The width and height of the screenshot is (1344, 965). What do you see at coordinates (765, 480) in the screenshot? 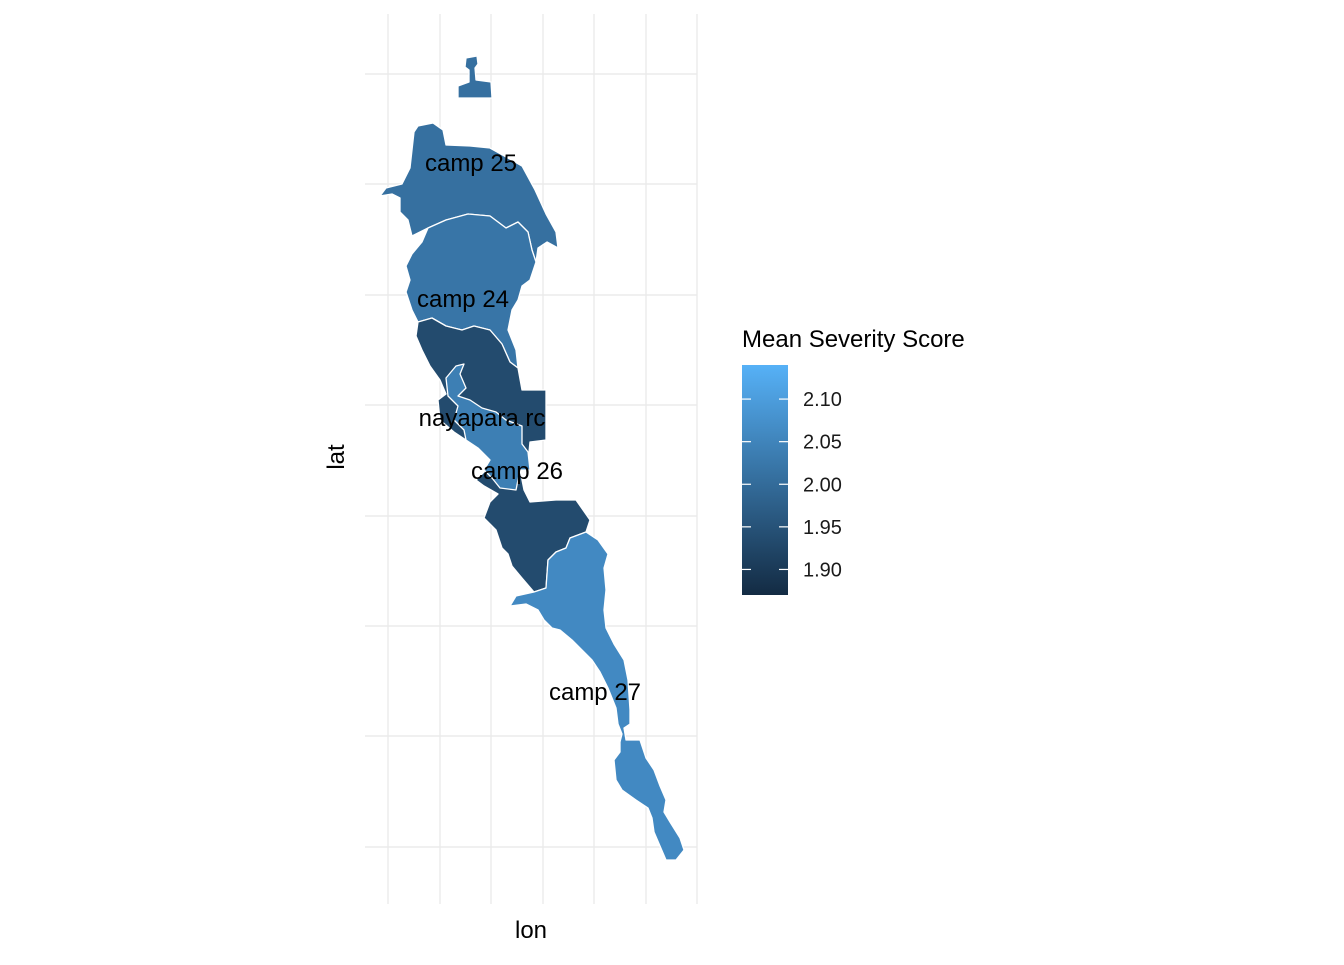
I see `legend-colorbar` at bounding box center [765, 480].